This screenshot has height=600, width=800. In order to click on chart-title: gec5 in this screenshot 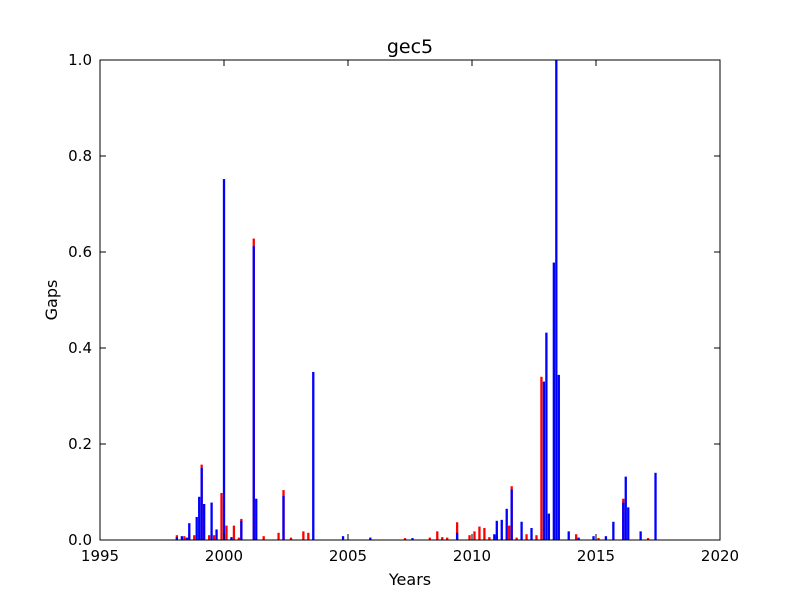, I will do `click(410, 47)`.